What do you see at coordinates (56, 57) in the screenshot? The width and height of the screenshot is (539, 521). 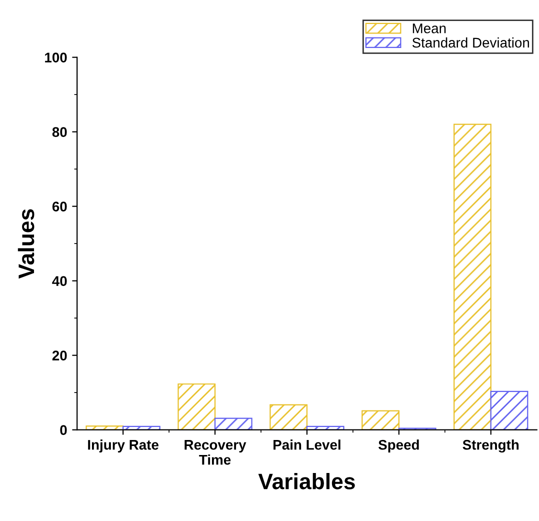 I see `y-tick-label: 100` at bounding box center [56, 57].